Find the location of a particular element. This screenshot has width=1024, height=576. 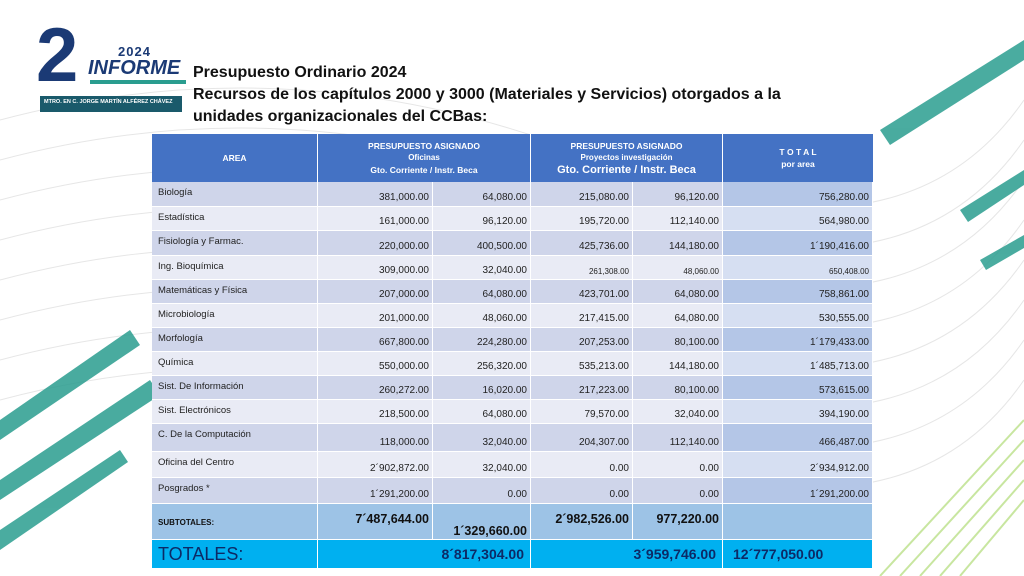

cell-value: 204,307.00 is located at coordinates (582, 438).